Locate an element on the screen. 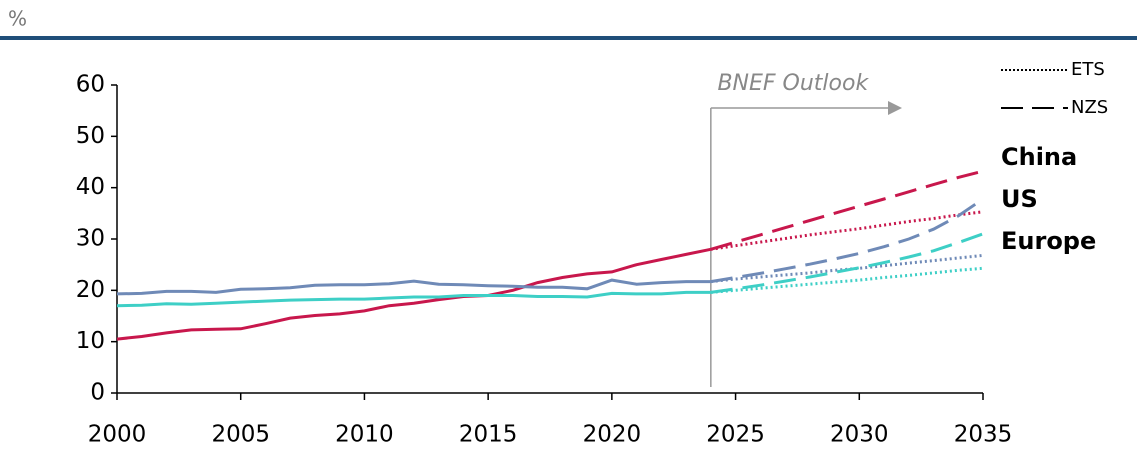 This screenshot has height=449, width=1137. unit-label: % is located at coordinates (17, 19).